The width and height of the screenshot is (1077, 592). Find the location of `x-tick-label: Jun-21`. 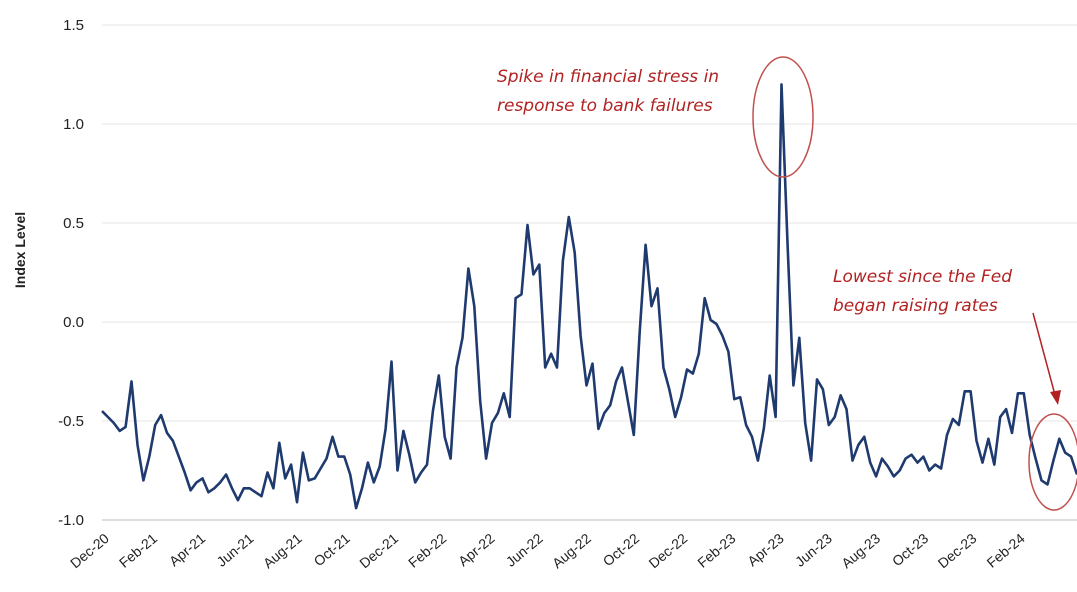

x-tick-label: Jun-21 is located at coordinates (234, 550).